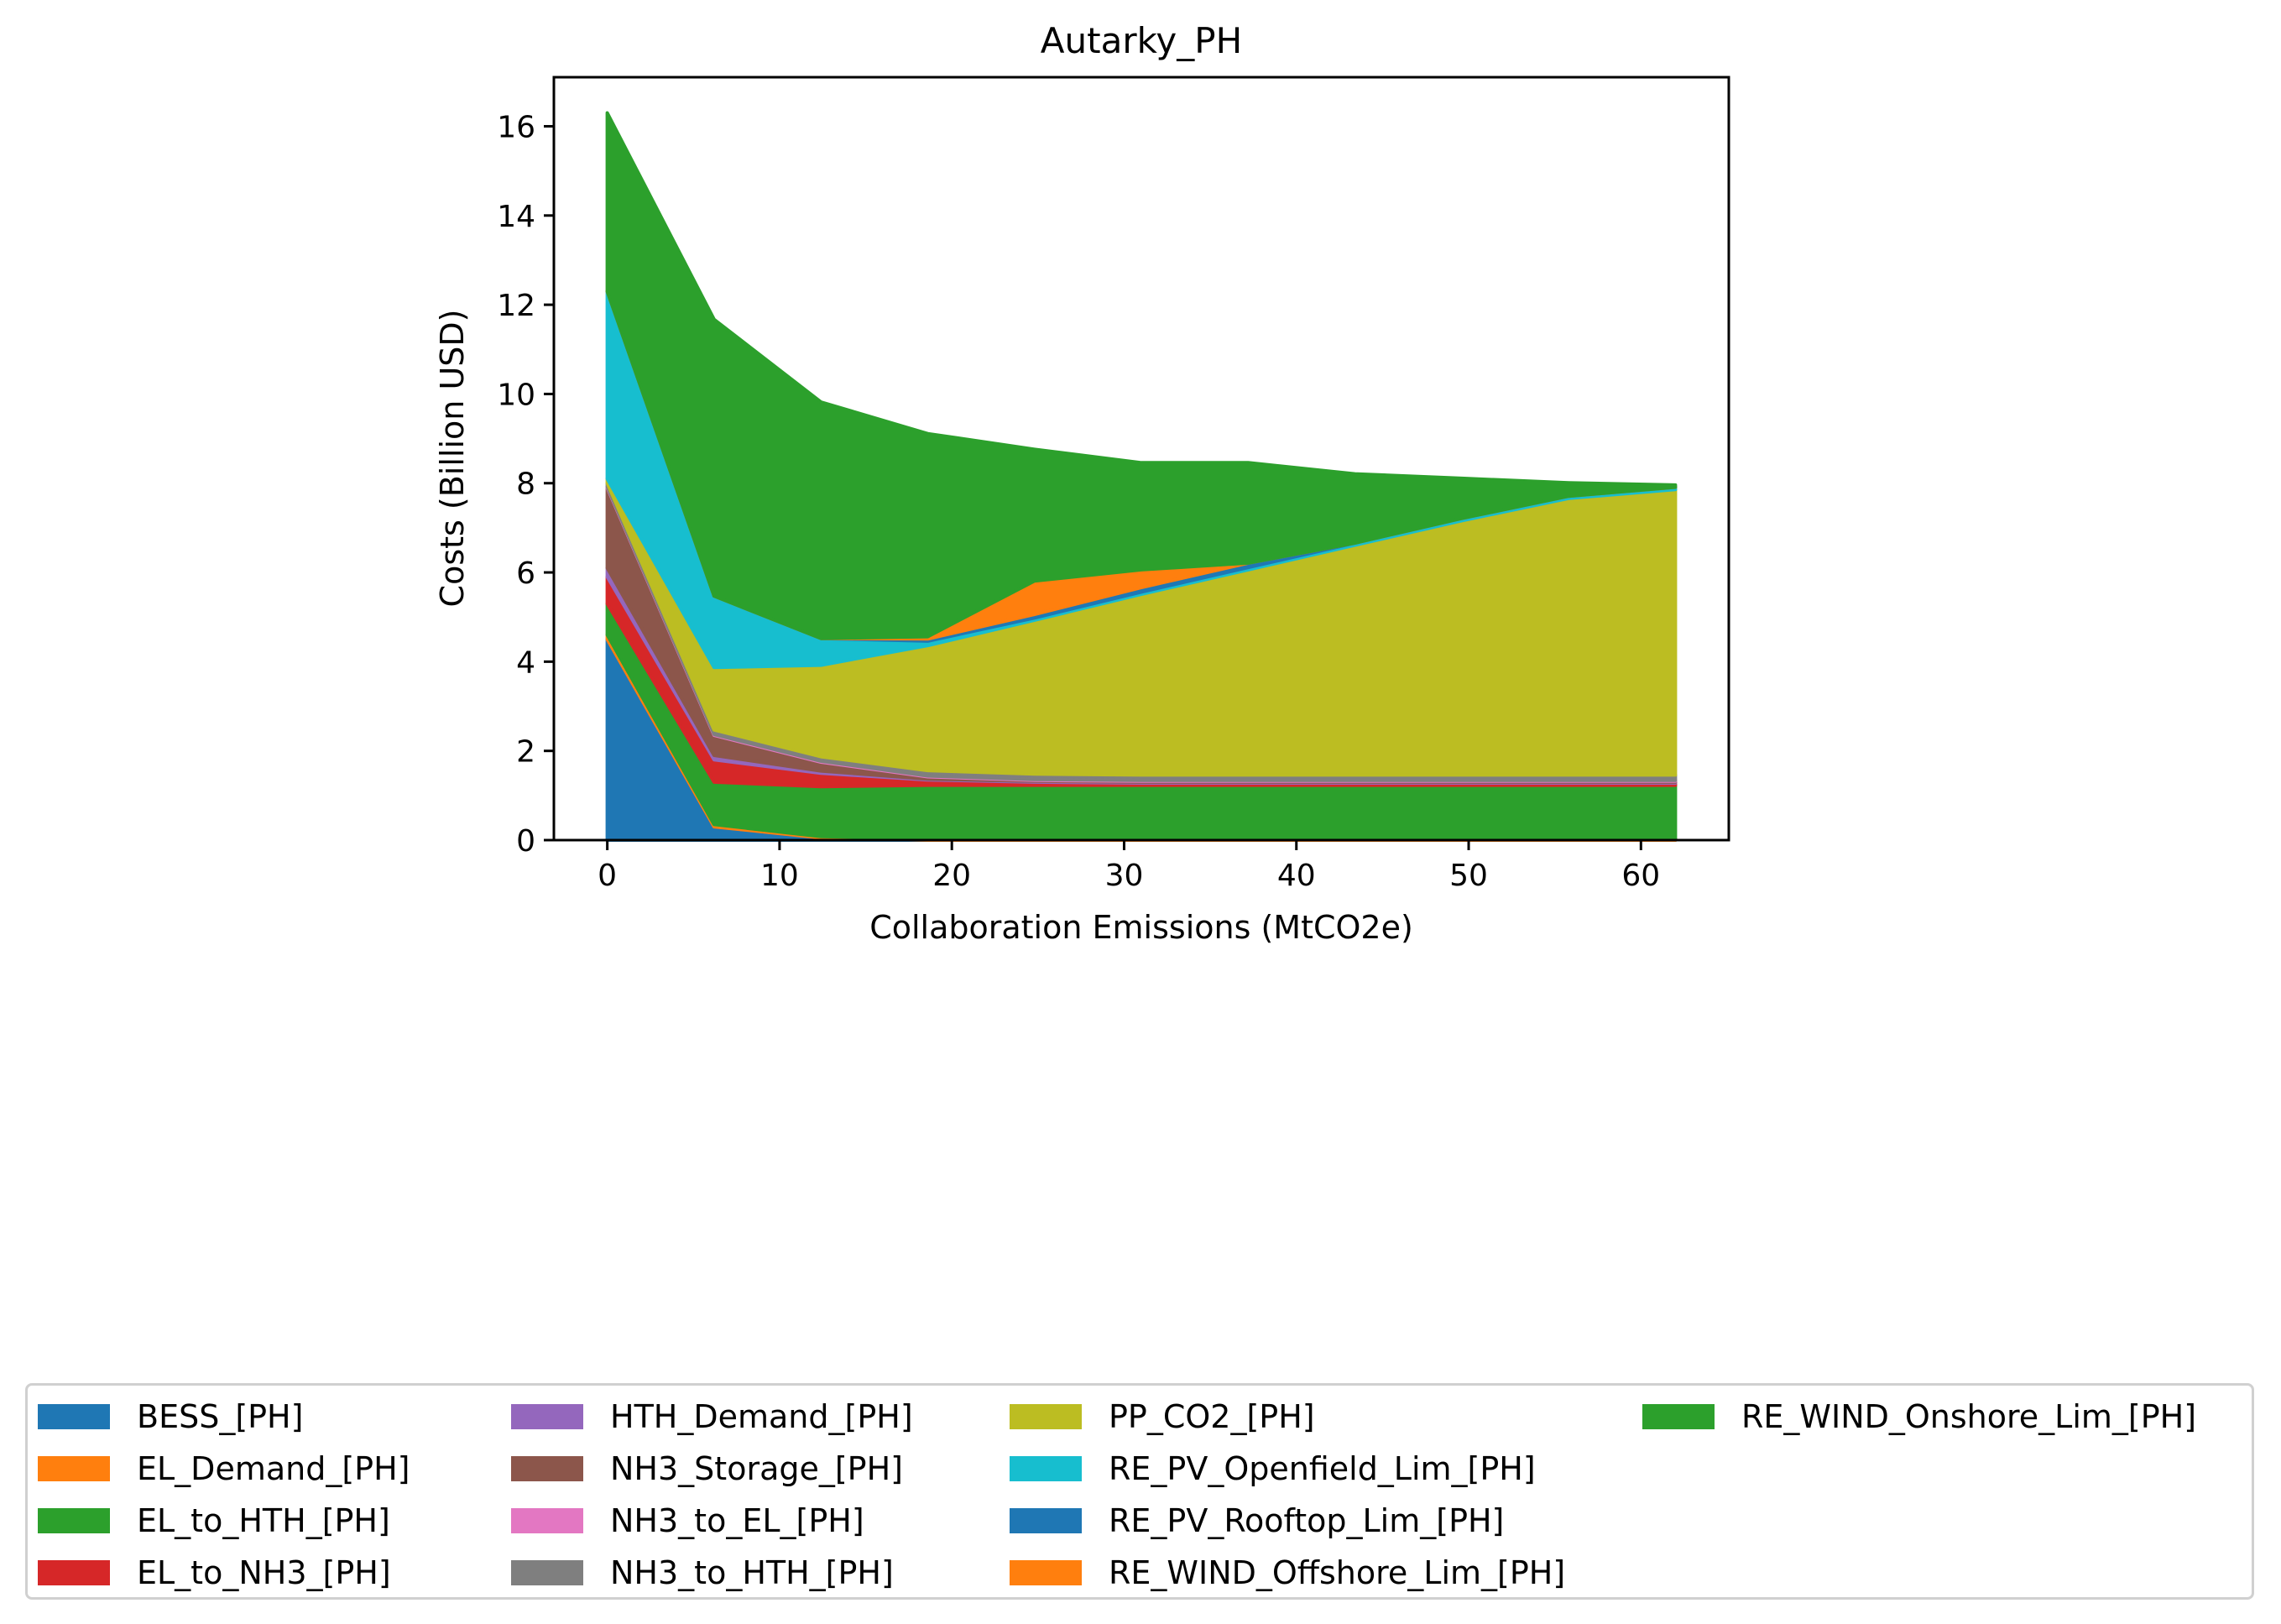  What do you see at coordinates (737, 1520) in the screenshot?
I see `legend-label: NH3_to_EL_[PH]` at bounding box center [737, 1520].